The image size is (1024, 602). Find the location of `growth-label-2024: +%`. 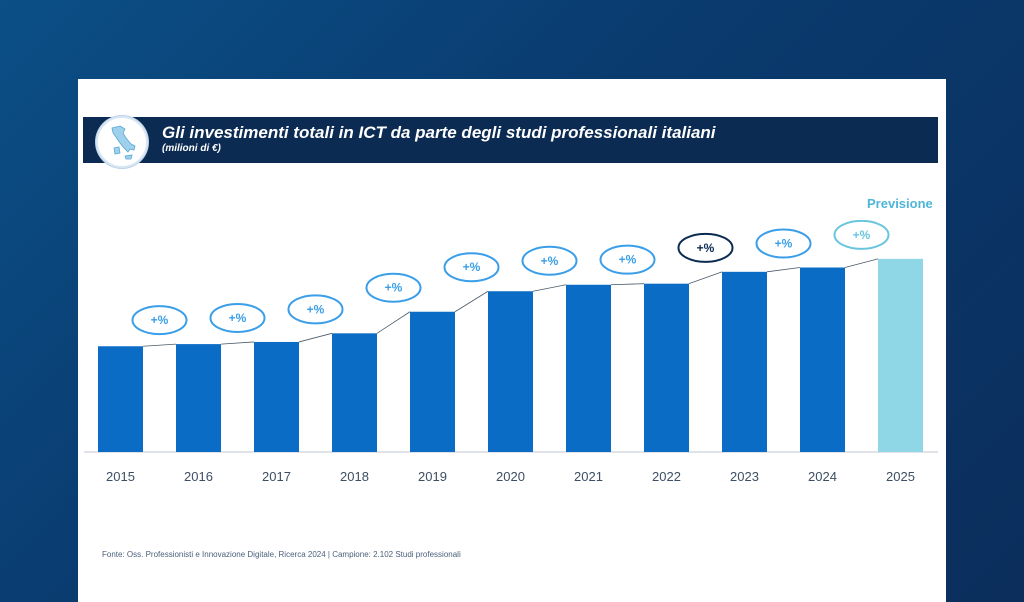

growth-label-2024: +% is located at coordinates (784, 244).